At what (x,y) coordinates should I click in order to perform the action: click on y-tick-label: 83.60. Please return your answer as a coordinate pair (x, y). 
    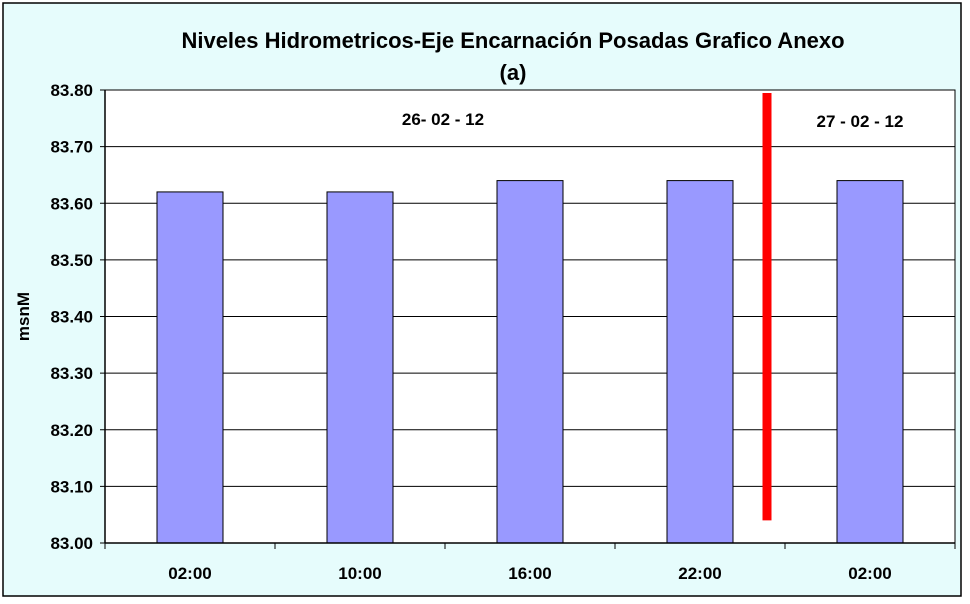
    Looking at the image, I should click on (71, 203).